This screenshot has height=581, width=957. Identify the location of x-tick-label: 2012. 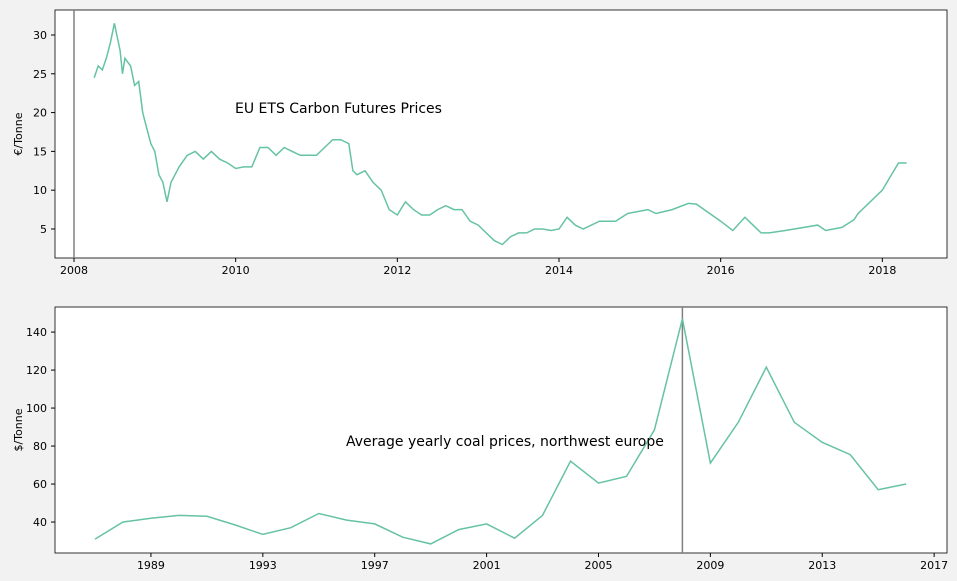
(397, 270).